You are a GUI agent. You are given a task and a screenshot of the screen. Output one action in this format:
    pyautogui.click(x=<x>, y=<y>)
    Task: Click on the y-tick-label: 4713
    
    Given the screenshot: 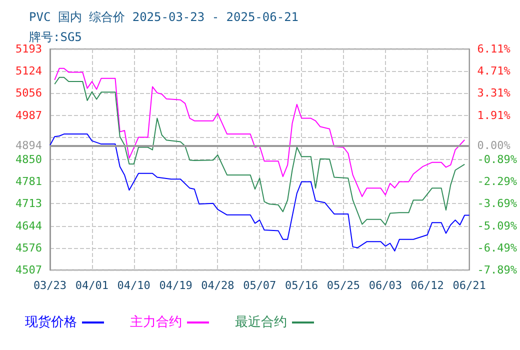 What is the action you would take?
    pyautogui.click(x=29, y=203)
    